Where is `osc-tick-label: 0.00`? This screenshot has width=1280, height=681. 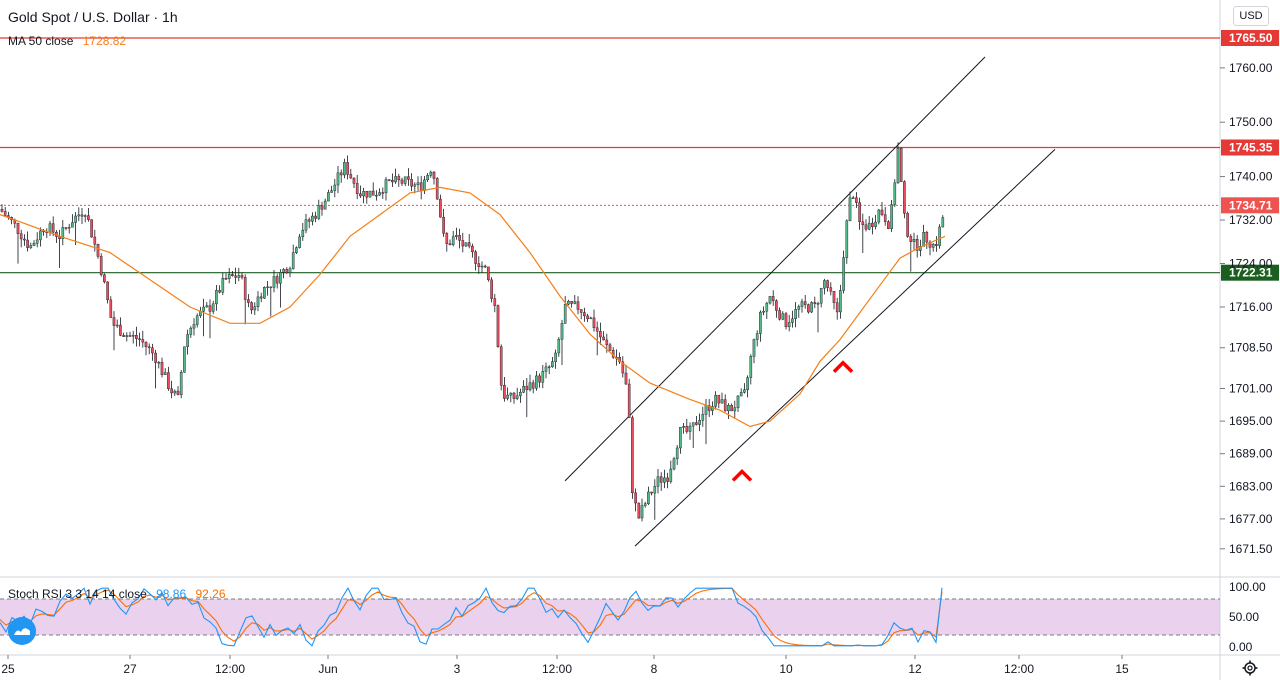 osc-tick-label: 0.00 is located at coordinates (1241, 647).